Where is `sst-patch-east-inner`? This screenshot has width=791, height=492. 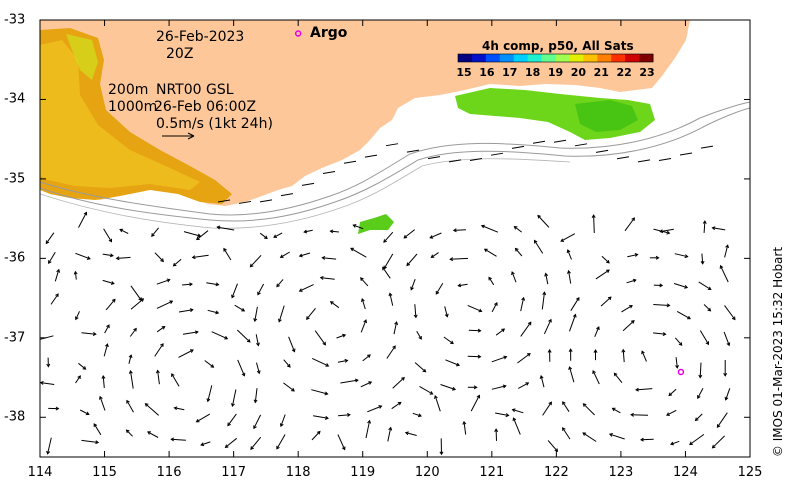 sst-patch-east-inner is located at coordinates (606, 116).